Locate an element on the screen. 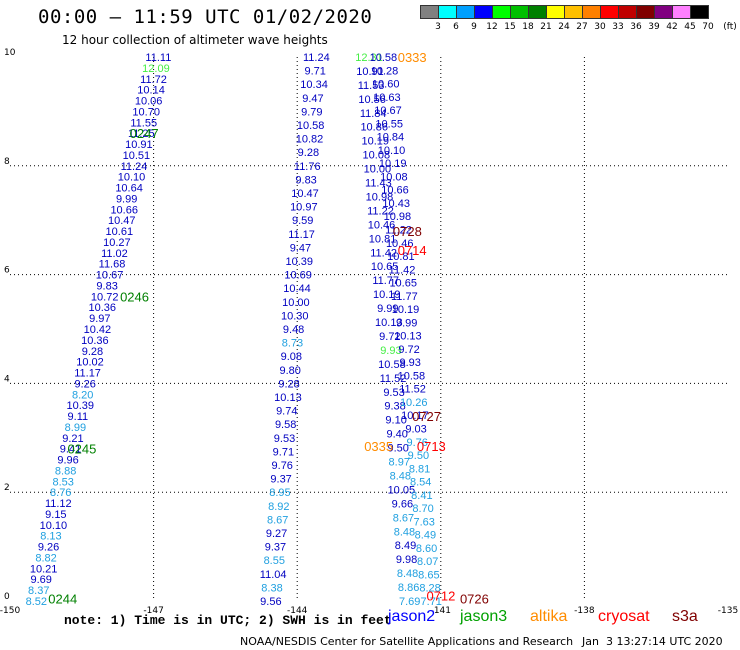 The width and height of the screenshot is (740, 650). data-point-label: 10.65 is located at coordinates (385, 267).